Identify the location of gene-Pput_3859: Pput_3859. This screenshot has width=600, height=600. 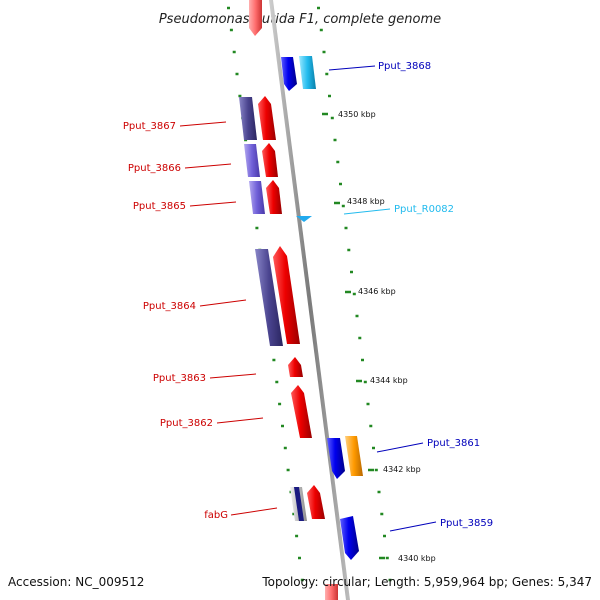
(416, 538).